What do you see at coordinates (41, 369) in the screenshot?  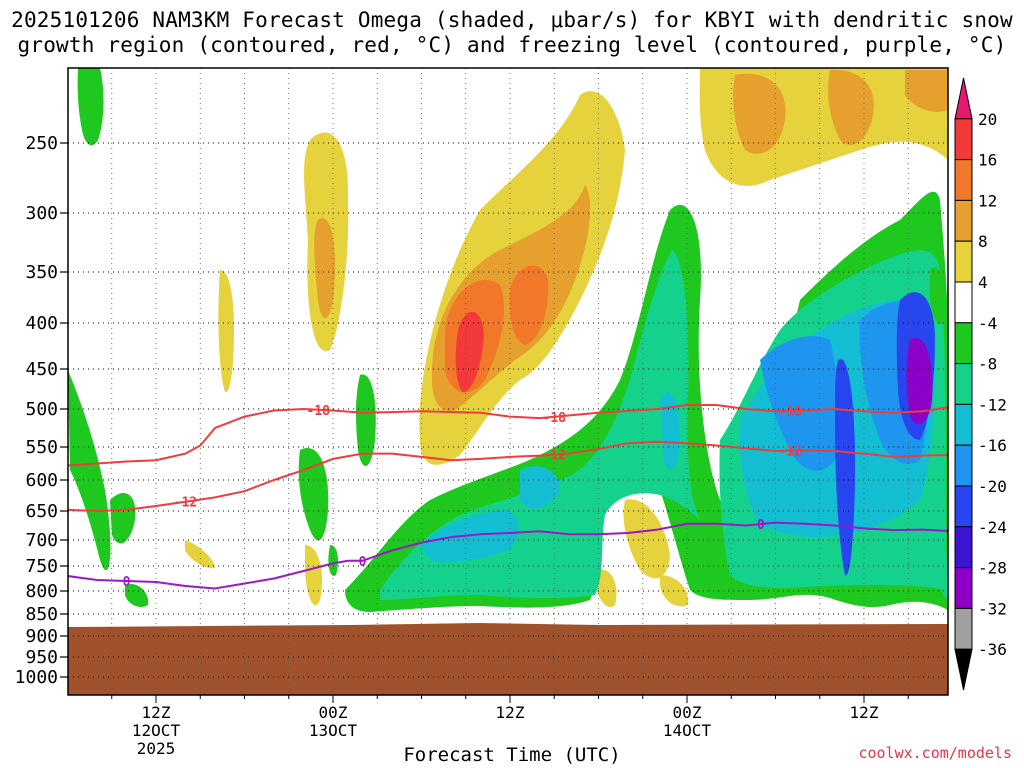 I see `y-tick-label: 450` at bounding box center [41, 369].